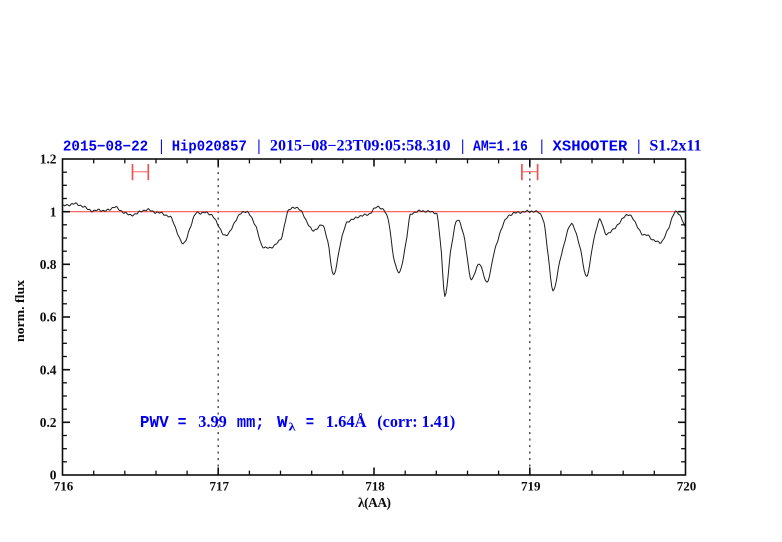  Describe the element at coordinates (375, 486) in the screenshot. I see `svg-text: 718` at that location.